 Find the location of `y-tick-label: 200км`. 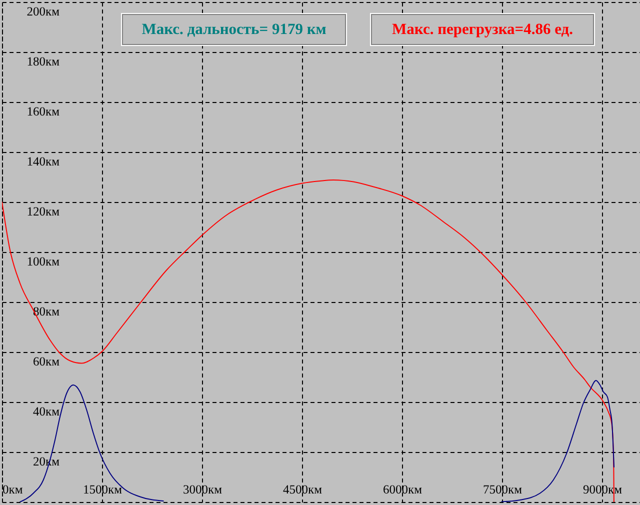

y-tick-label: 200км is located at coordinates (43, 11).